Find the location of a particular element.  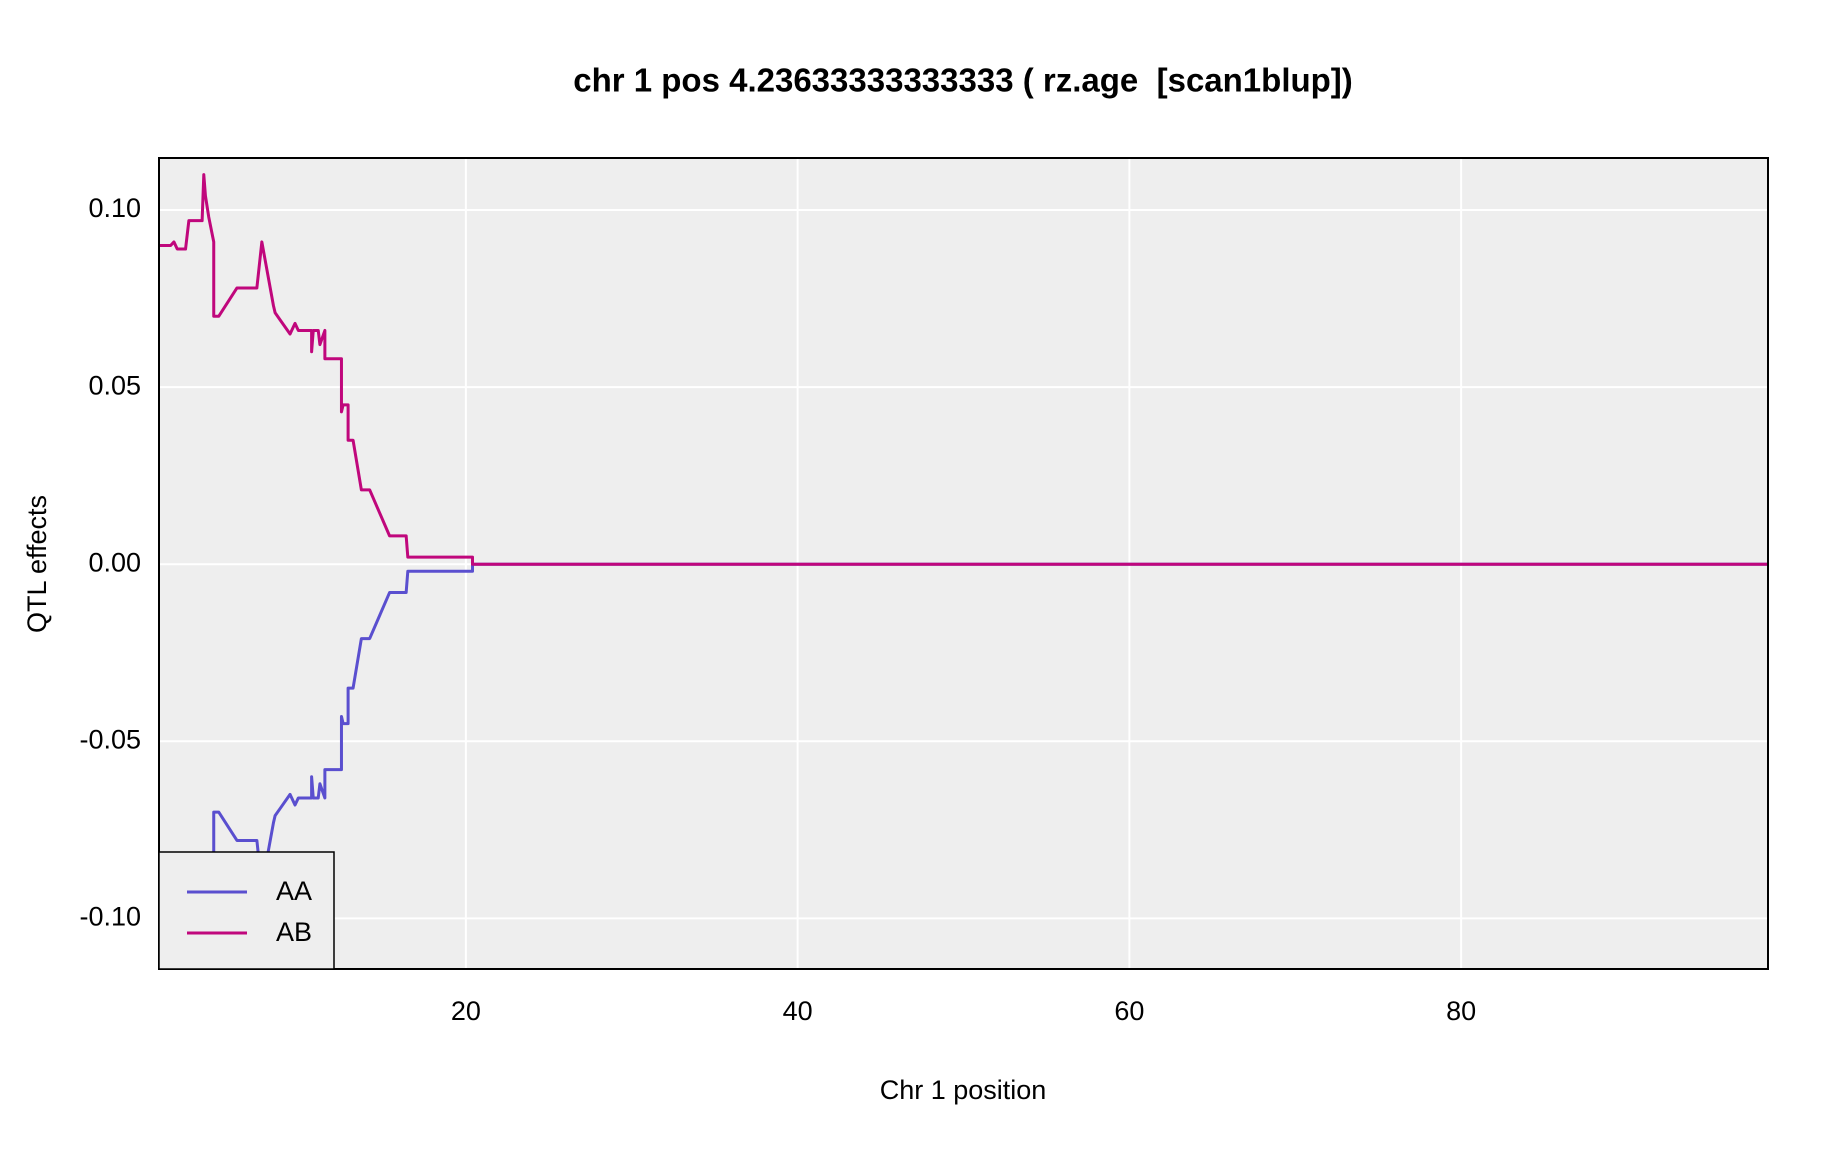

legend-label: AB is located at coordinates (294, 932).